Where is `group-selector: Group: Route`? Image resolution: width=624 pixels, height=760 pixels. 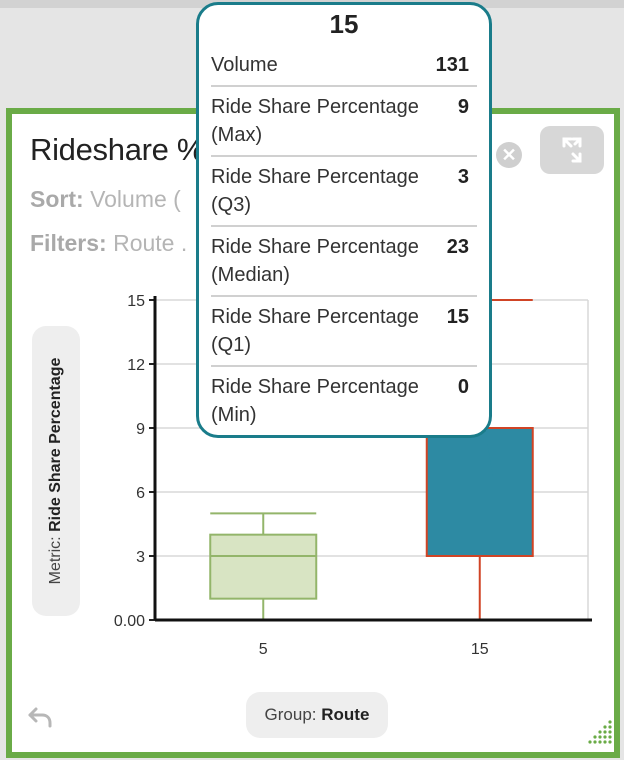 group-selector: Group: Route is located at coordinates (317, 715).